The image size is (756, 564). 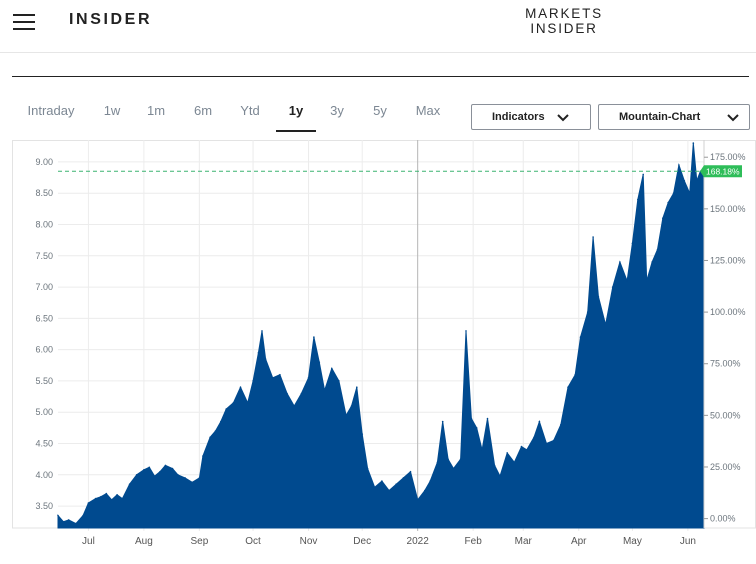 I want to click on indicators-button: Indicators, so click(x=531, y=117).